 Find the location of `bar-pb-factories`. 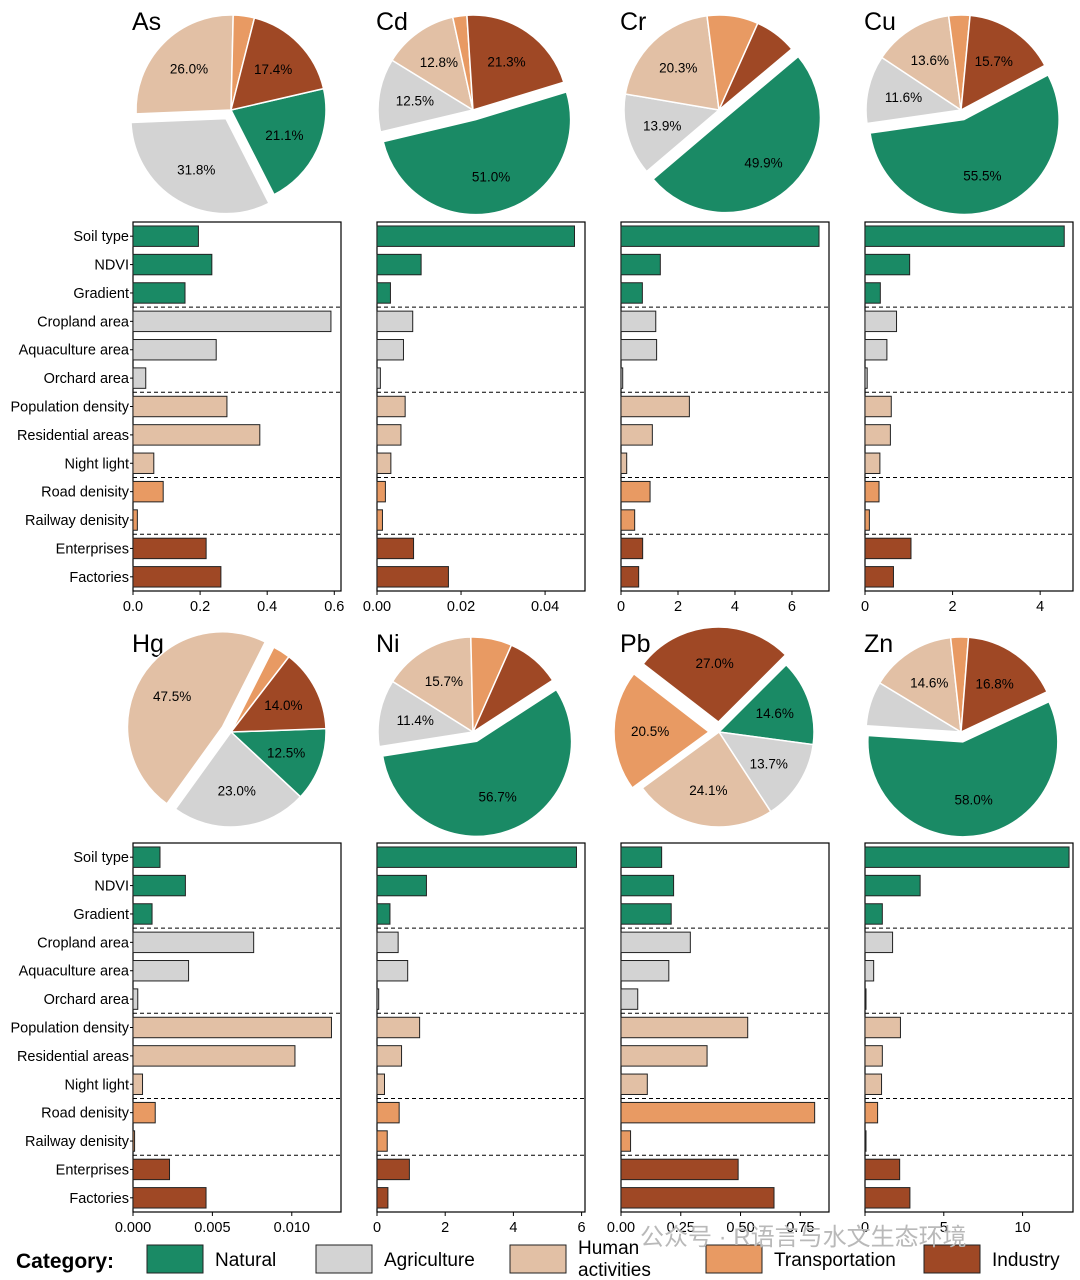

bar-pb-factories is located at coordinates (697, 1198).